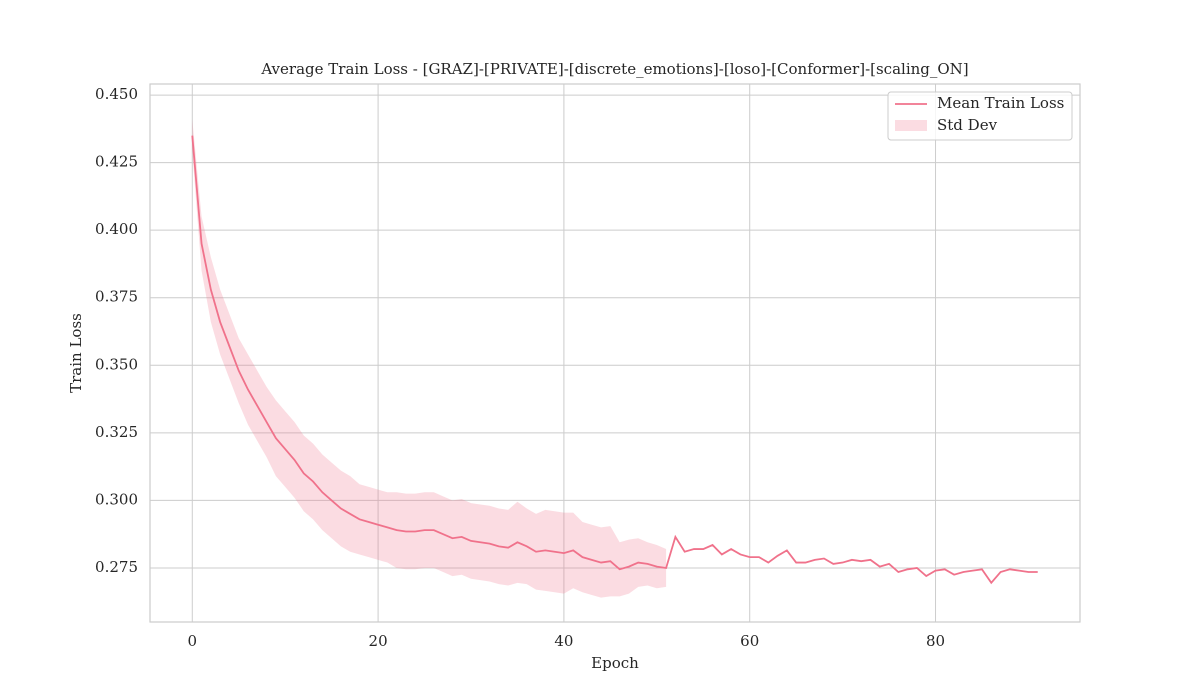 The width and height of the screenshot is (1200, 700). Describe the element at coordinates (76, 353) in the screenshot. I see `y-axis-label: Train Loss` at that location.